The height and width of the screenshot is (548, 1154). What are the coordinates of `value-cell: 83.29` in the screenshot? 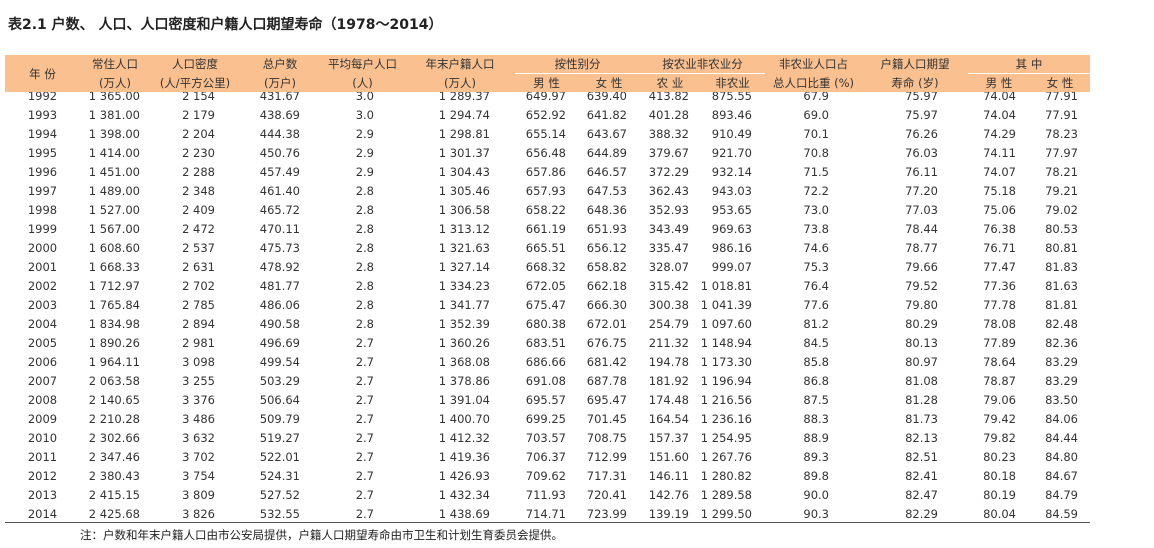 It's located at (1061, 361).